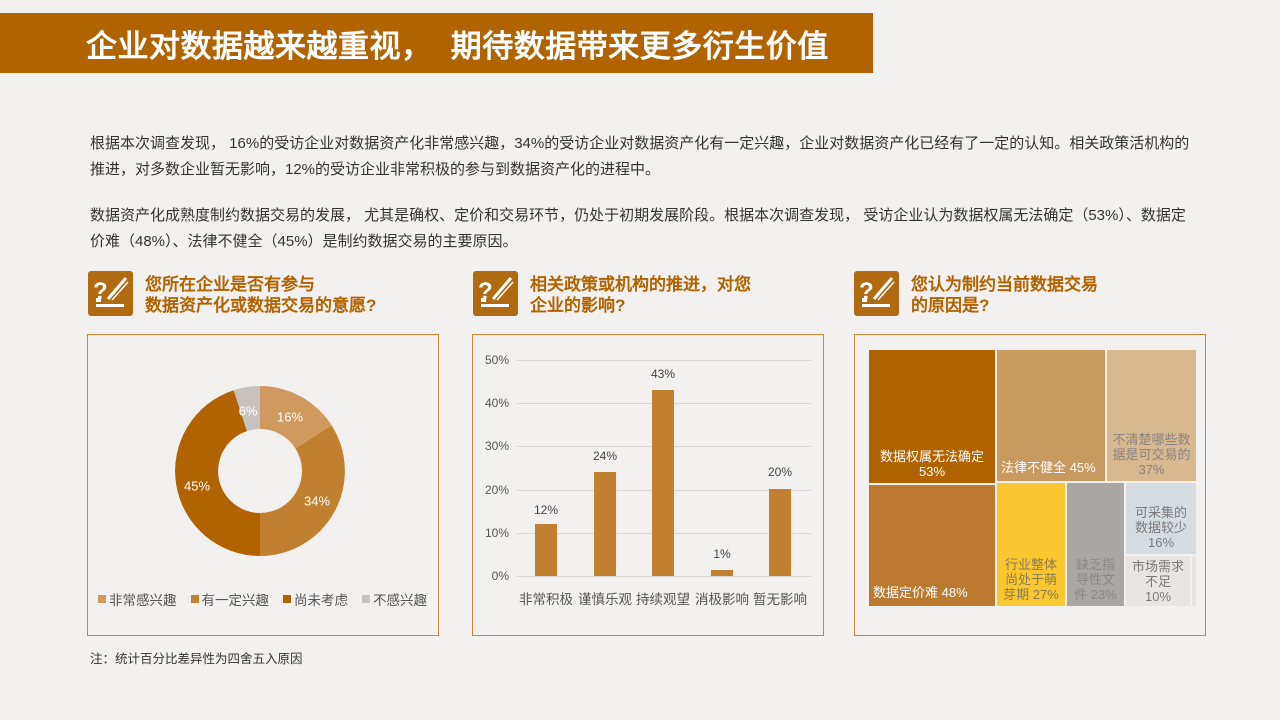 The width and height of the screenshot is (1280, 720). What do you see at coordinates (1095, 579) in the screenshot?
I see `treemap-cell-label: 导性文` at bounding box center [1095, 579].